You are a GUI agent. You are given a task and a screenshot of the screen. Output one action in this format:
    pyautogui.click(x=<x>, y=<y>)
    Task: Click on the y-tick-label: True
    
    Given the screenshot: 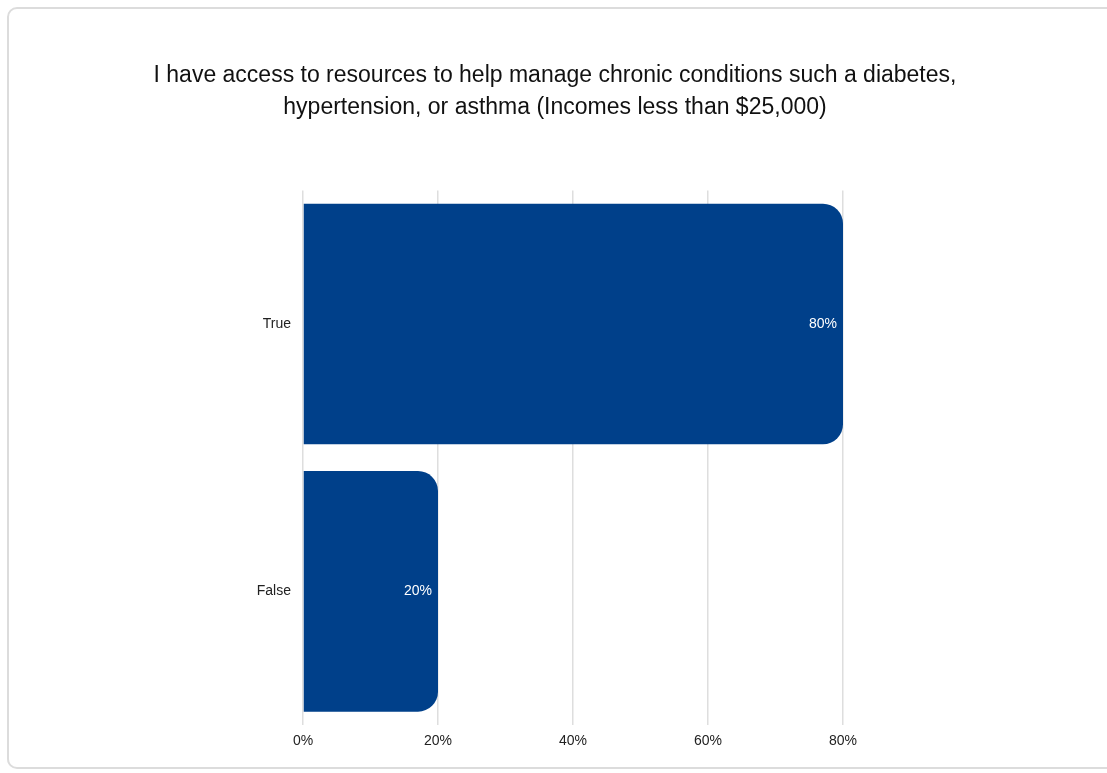 What is the action you would take?
    pyautogui.click(x=277, y=322)
    